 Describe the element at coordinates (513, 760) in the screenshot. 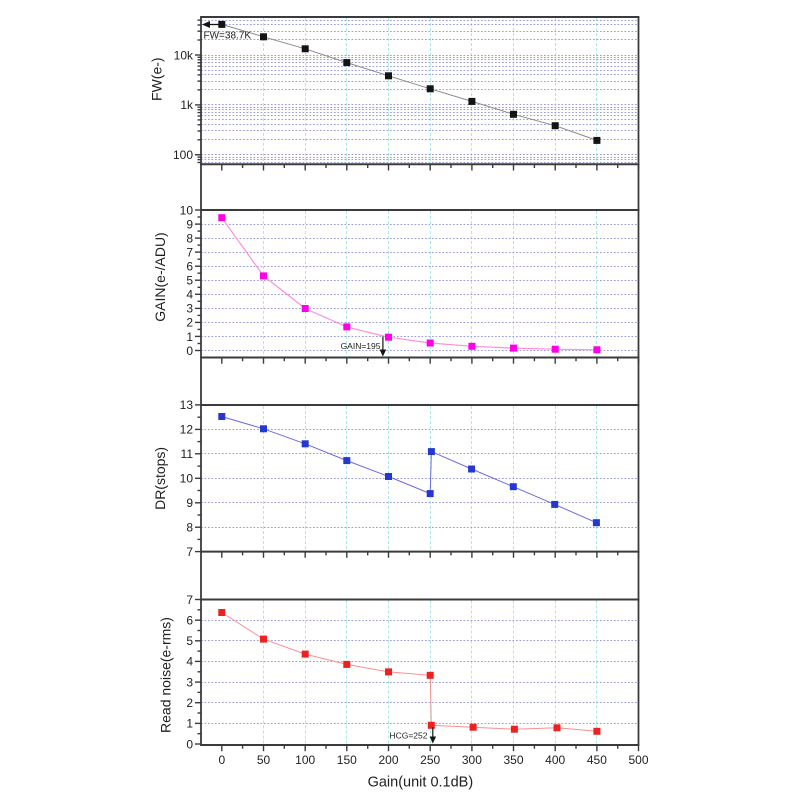

I see `svg-text: 350` at that location.